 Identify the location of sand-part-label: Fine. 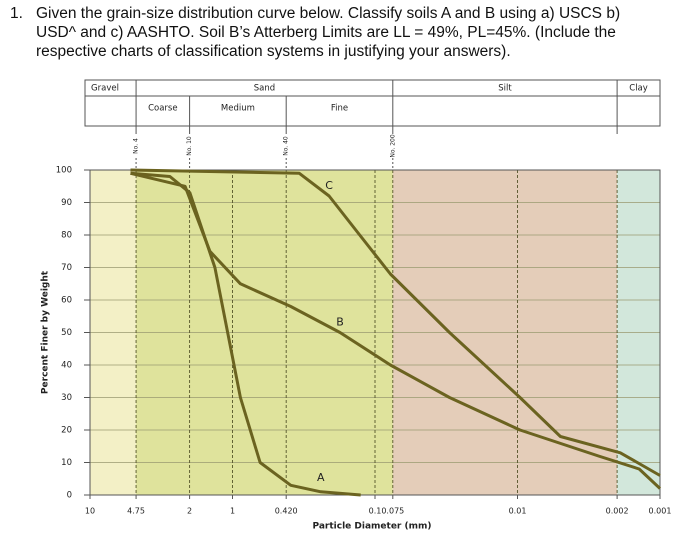
(339, 109).